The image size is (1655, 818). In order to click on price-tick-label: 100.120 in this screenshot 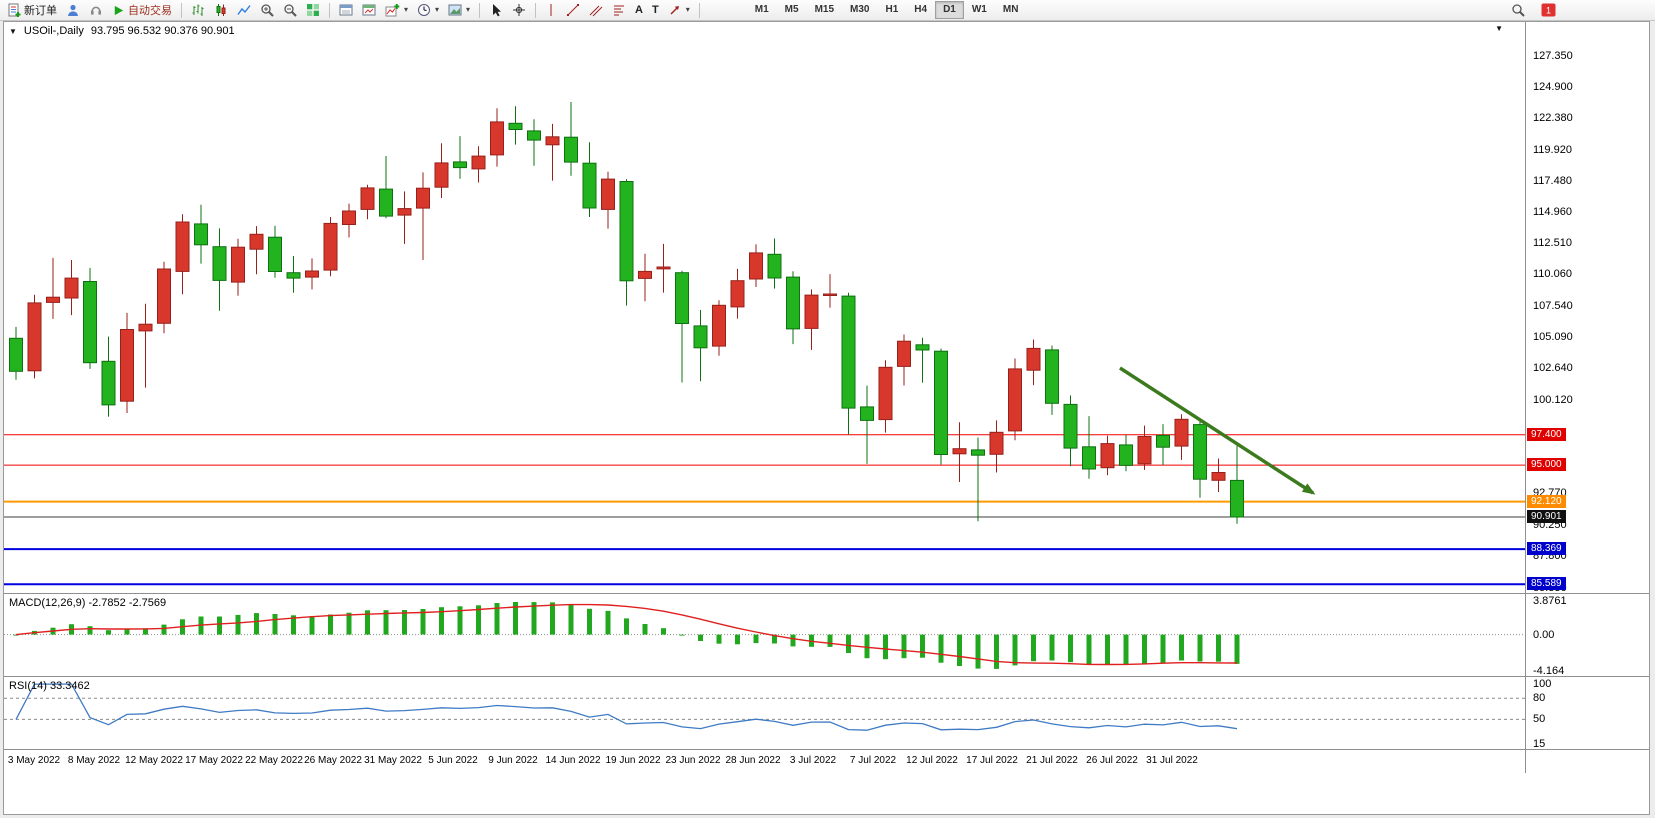, I will do `click(1553, 400)`.